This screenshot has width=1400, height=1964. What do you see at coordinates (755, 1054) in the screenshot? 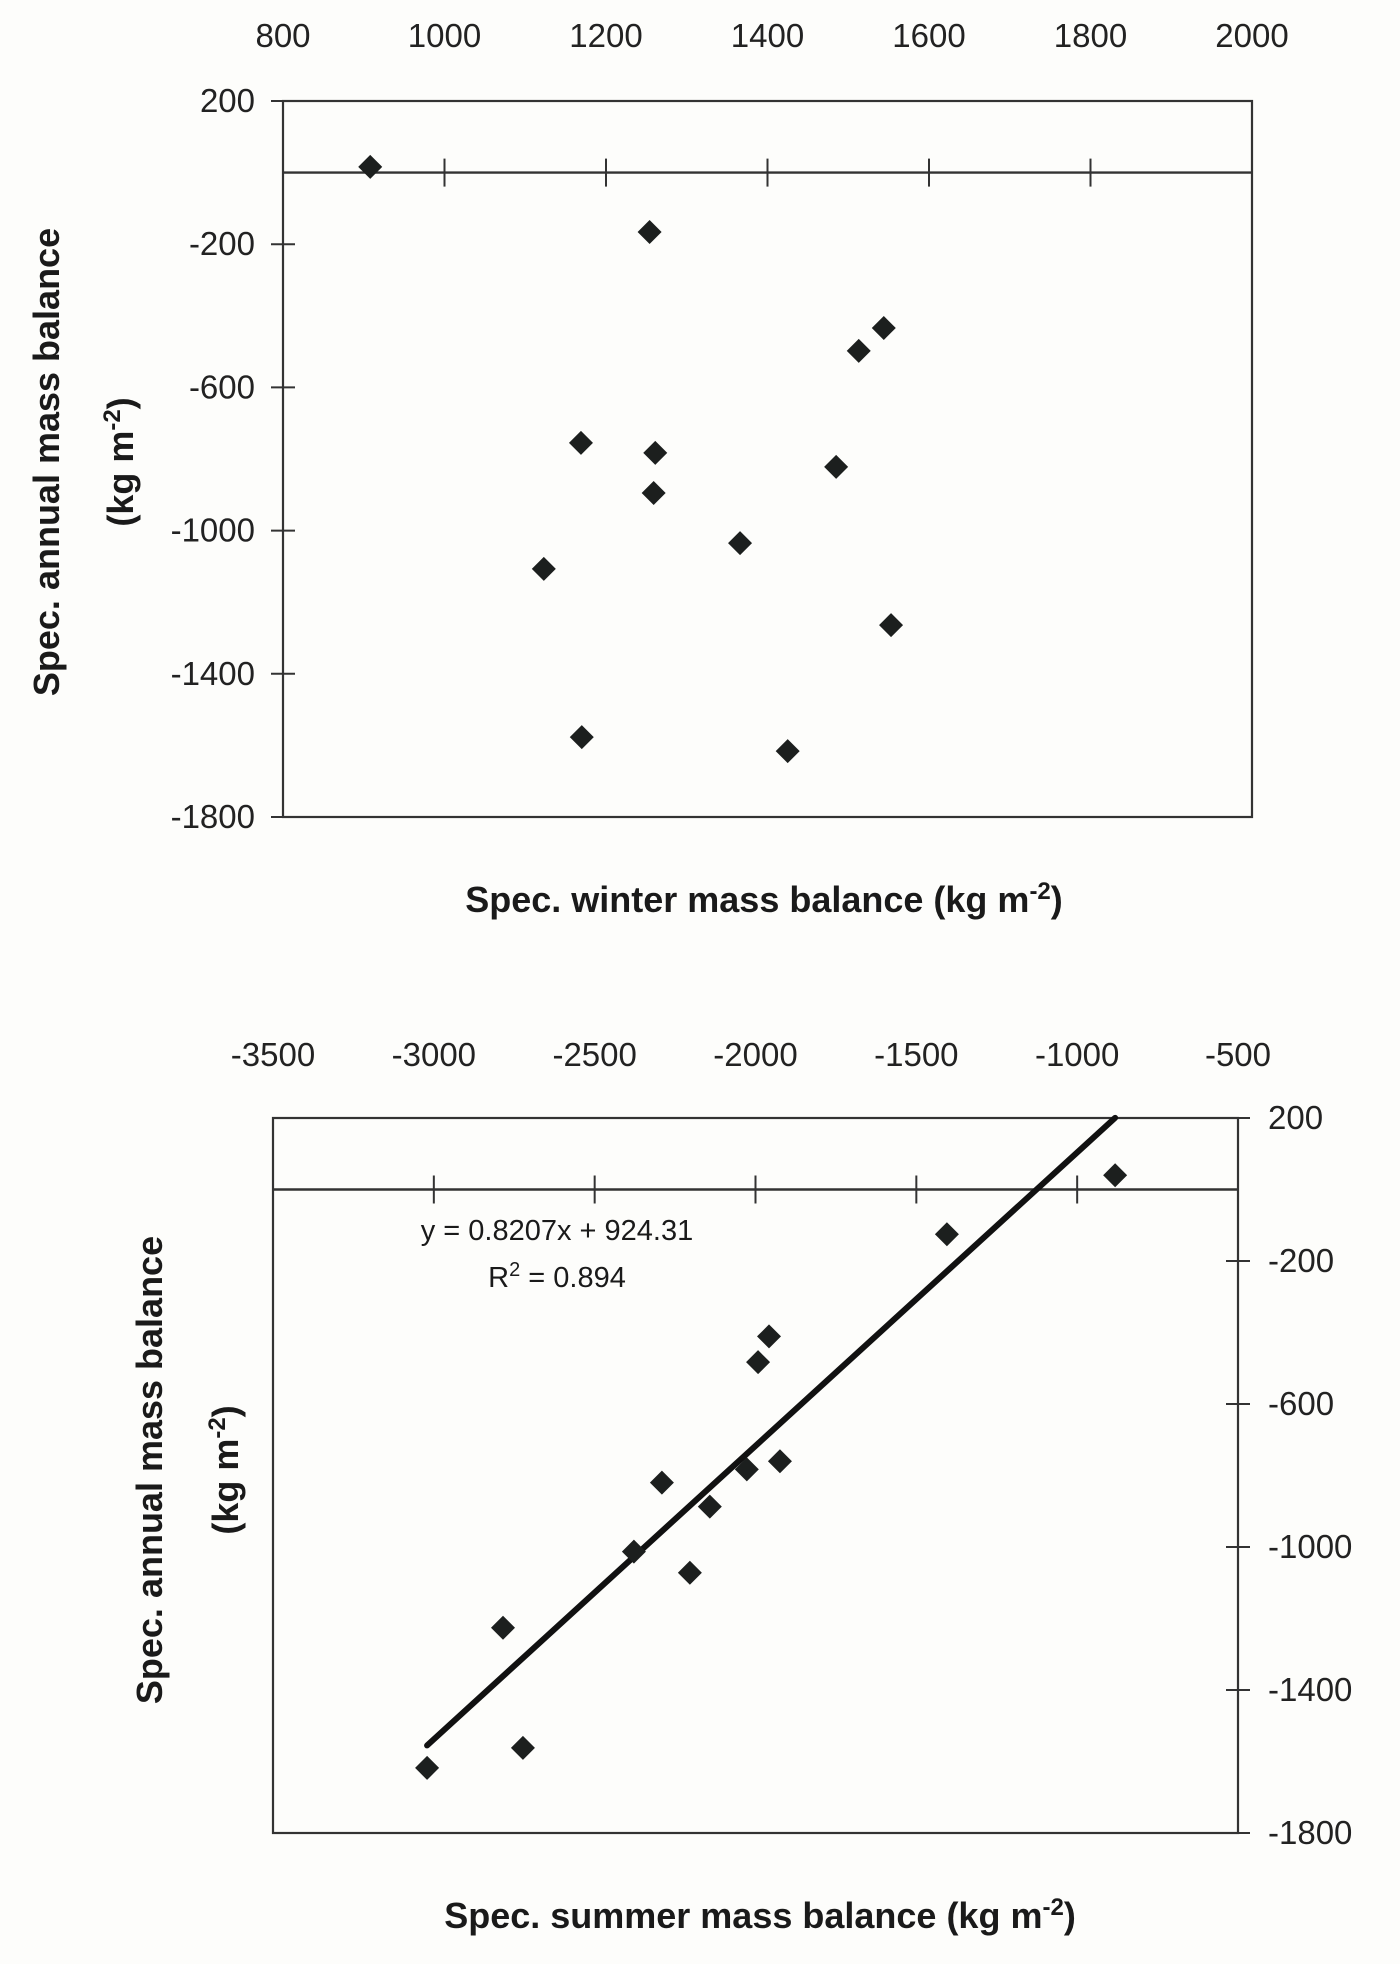
I see `x-tick-label: -2000` at bounding box center [755, 1054].